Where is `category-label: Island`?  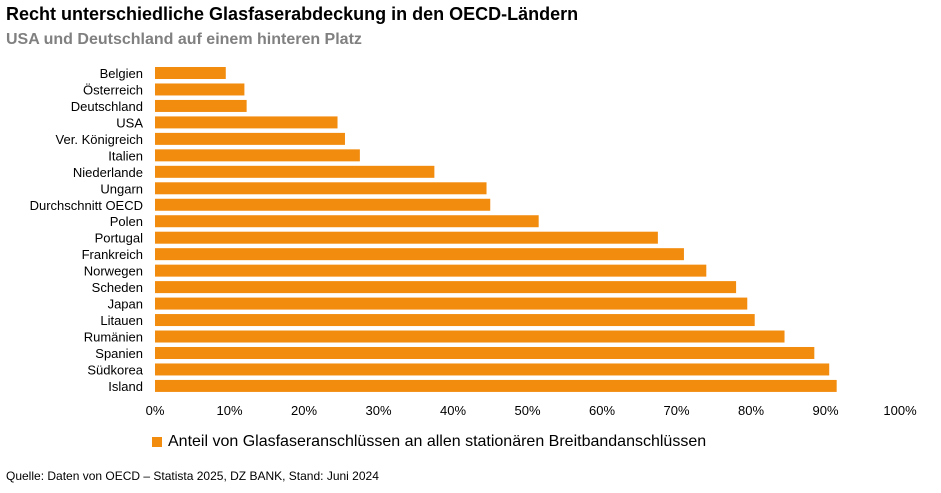
category-label: Island is located at coordinates (125, 386).